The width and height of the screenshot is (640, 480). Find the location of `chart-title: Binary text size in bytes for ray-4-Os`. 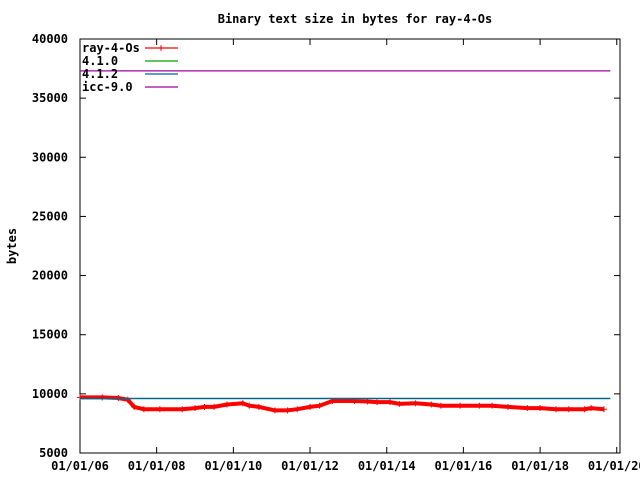

chart-title: Binary text size in bytes for ray-4-Os is located at coordinates (355, 19).